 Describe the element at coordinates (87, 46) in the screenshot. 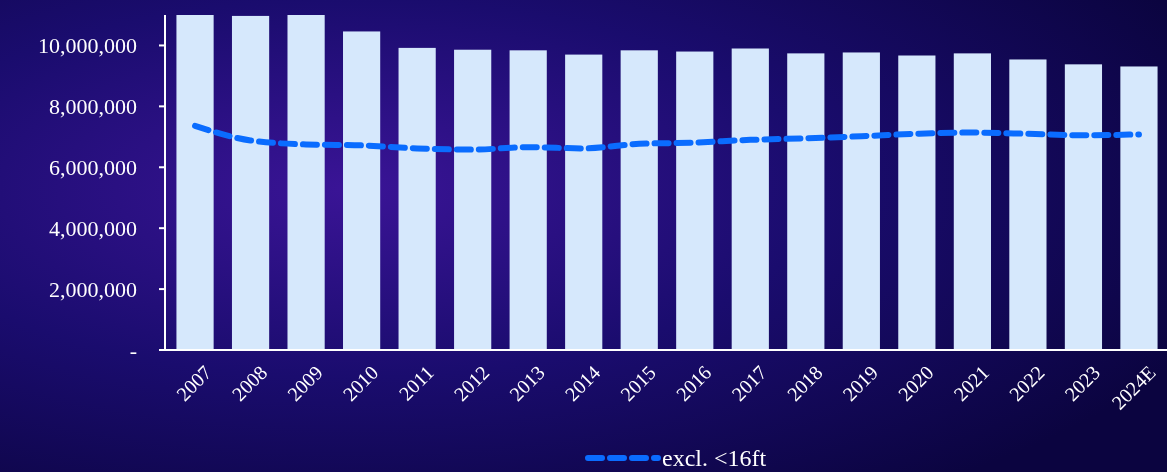

I see `y-tick-label: 10,000,000` at that location.